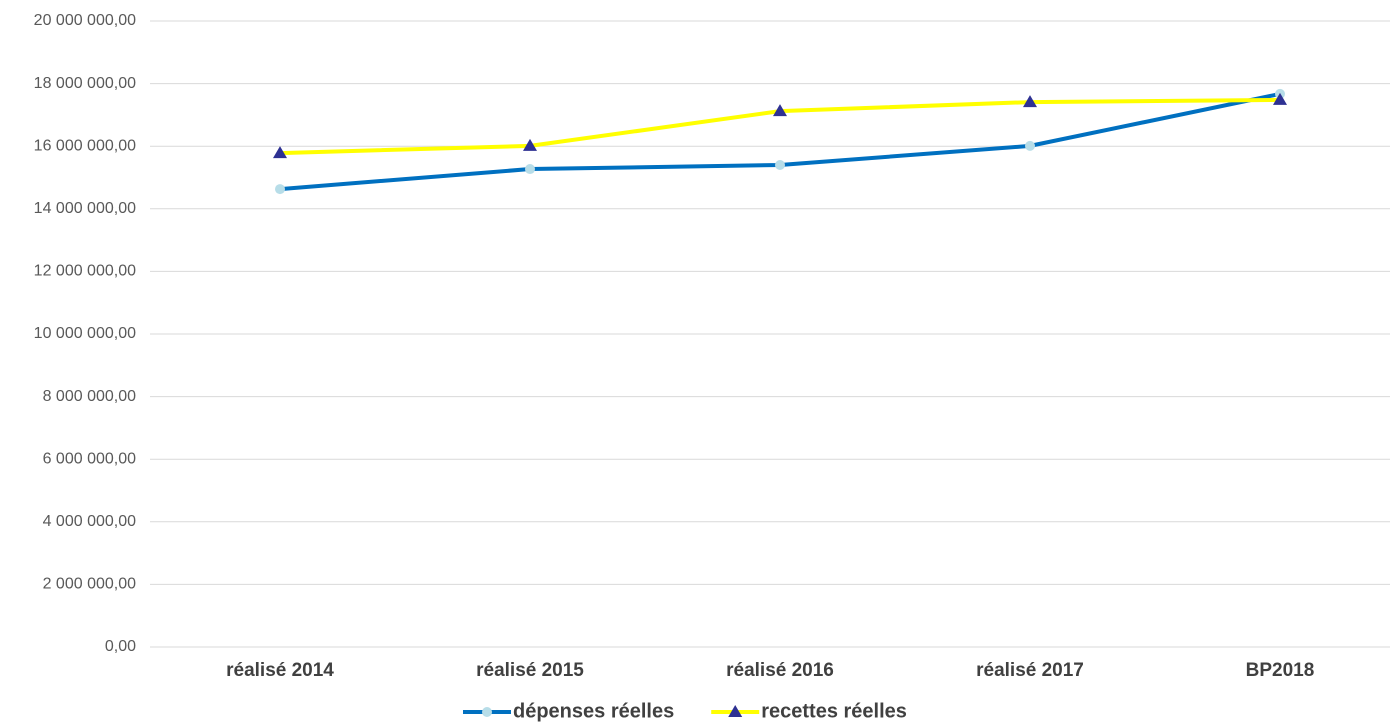  What do you see at coordinates (85, 20) in the screenshot?
I see `y-tick-label: 20 000 000,00` at bounding box center [85, 20].